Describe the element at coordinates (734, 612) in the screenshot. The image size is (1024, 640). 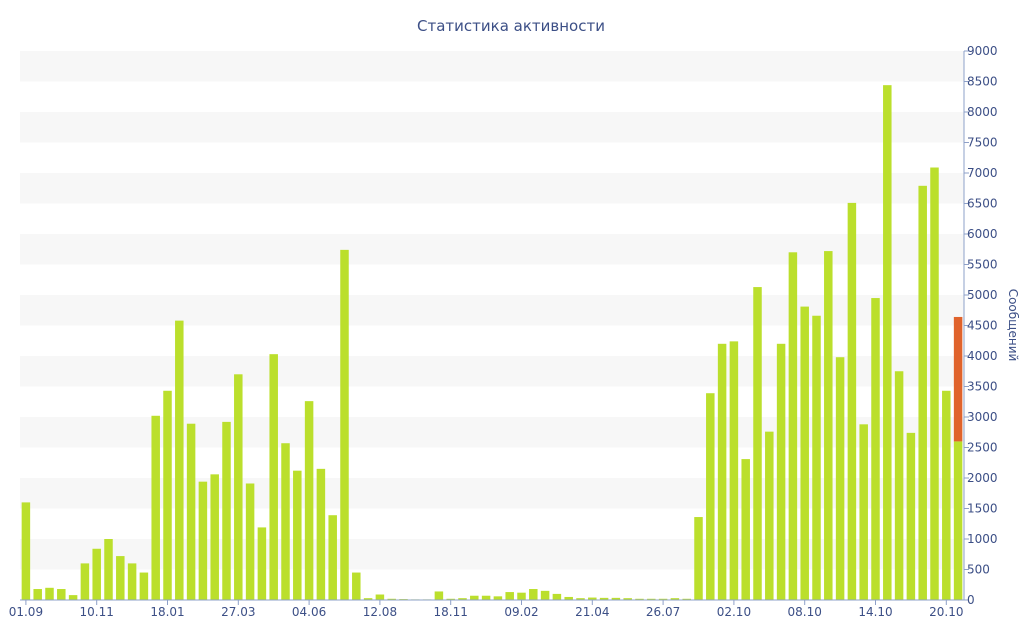
I see `x-tick-label: 02.10` at that location.